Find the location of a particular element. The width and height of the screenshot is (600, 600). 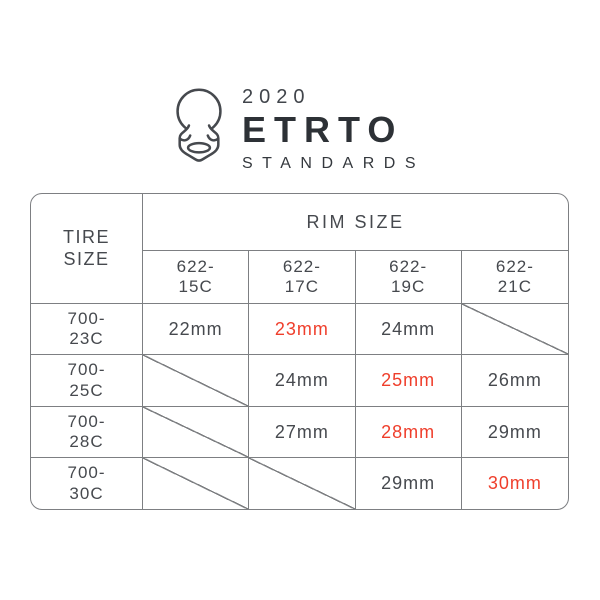

logo-brand: ETRTO is located at coordinates (323, 129).